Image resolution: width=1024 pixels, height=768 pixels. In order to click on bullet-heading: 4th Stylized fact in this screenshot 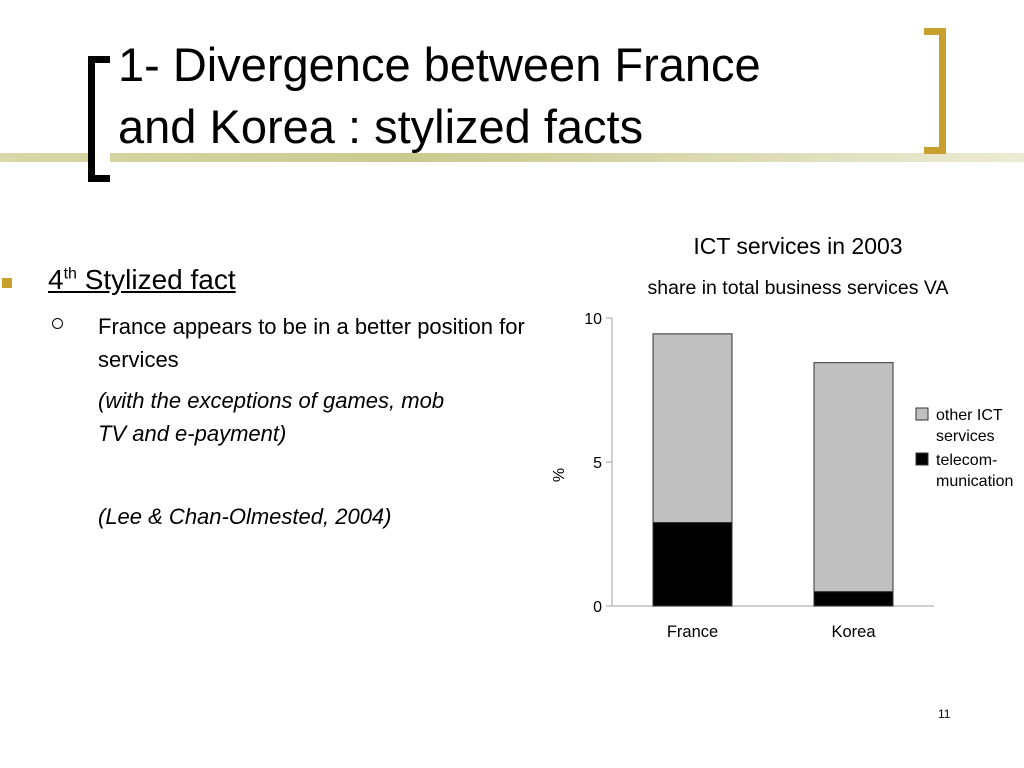, I will do `click(142, 280)`.